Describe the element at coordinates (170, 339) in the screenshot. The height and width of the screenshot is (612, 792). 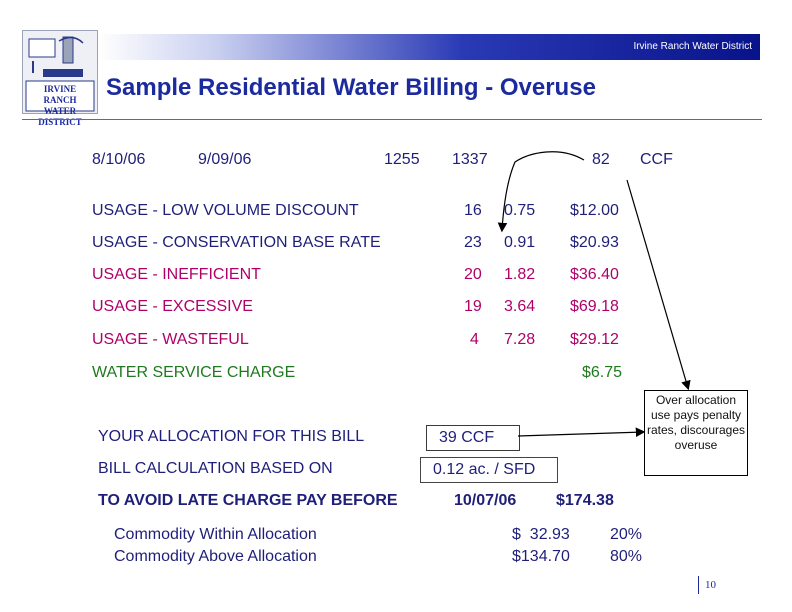
I see `tier-label: USAGE - WASTEFUL` at that location.